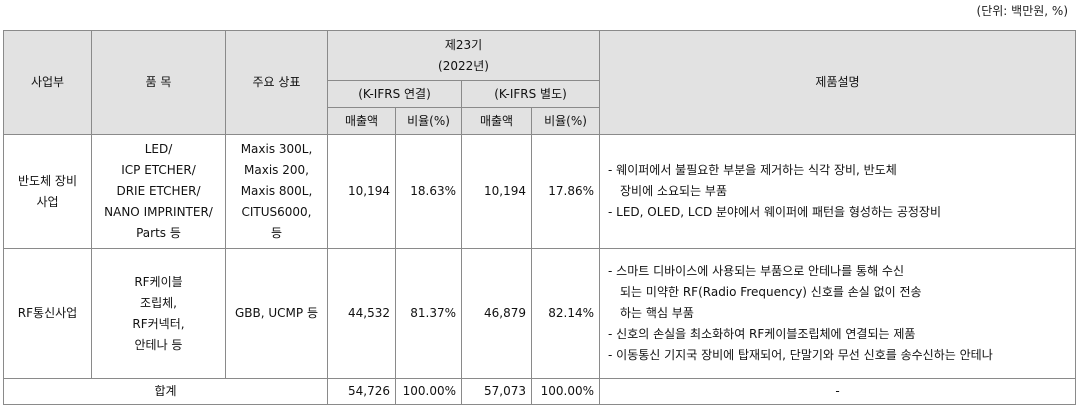  I want to click on description-line: 하는 핵심 부품, so click(657, 313).